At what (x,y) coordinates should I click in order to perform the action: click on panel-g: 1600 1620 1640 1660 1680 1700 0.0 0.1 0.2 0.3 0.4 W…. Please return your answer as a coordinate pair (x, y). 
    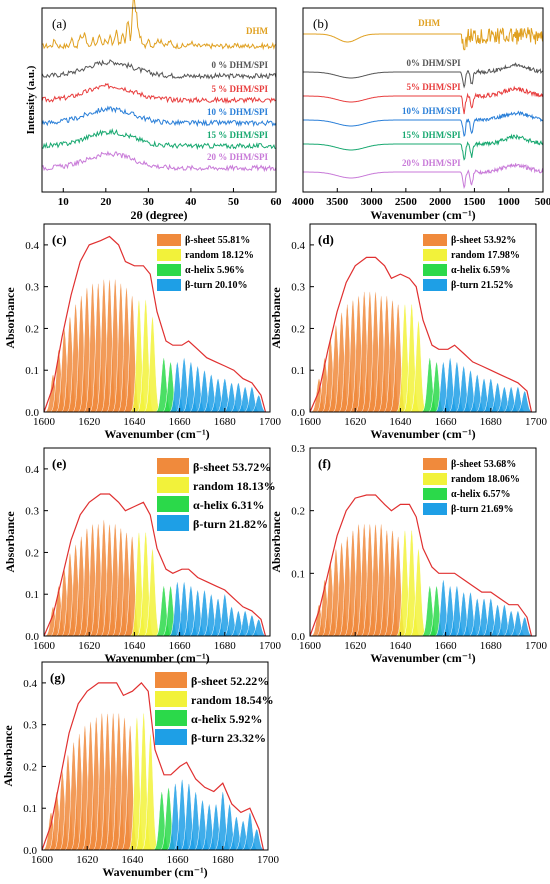
    Looking at the image, I should click on (140, 770).